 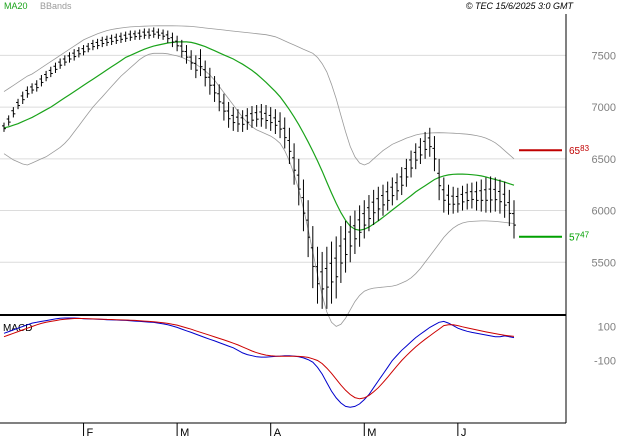 What do you see at coordinates (604, 263) in the screenshot?
I see `price-tick-label: 5500` at bounding box center [604, 263].